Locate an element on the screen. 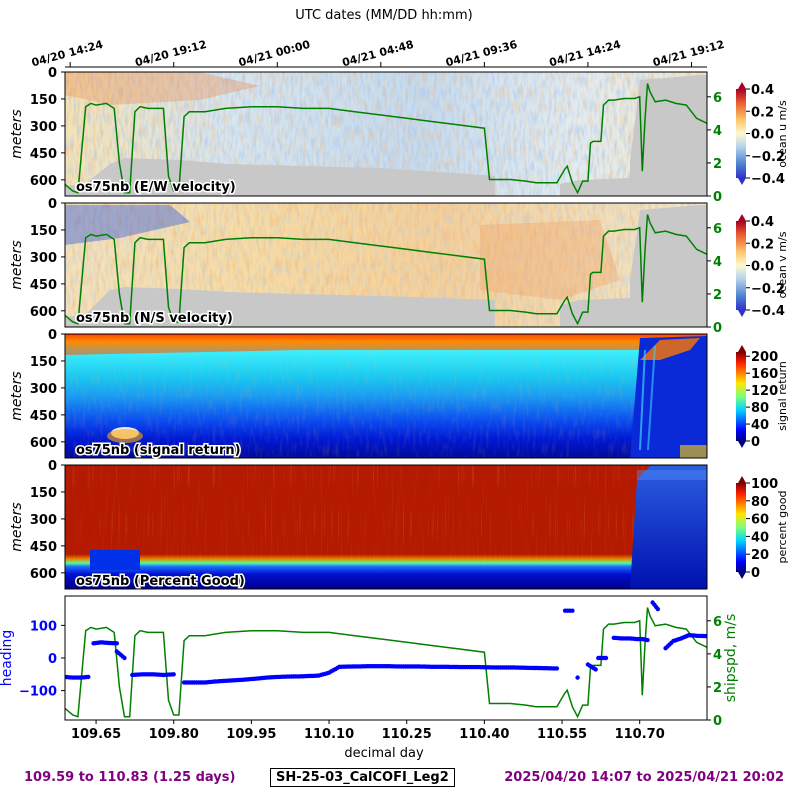 Image resolution: width=800 pixels, height=800 pixels. heatmap-ocean-u is located at coordinates (386, 134).